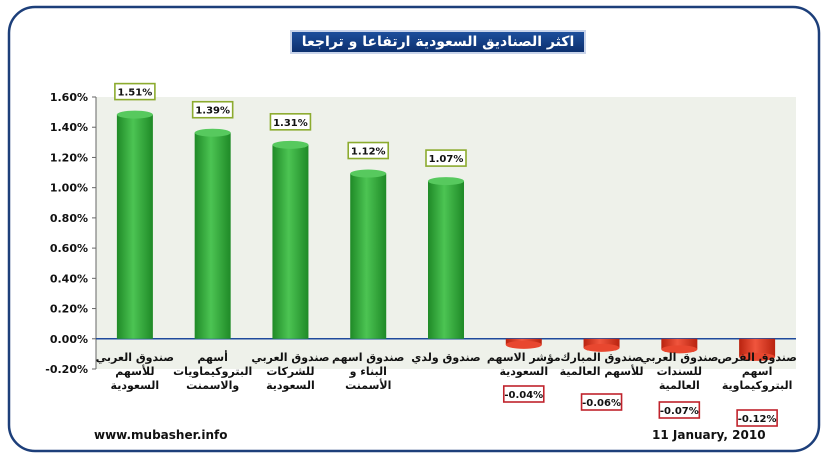  I want to click on y-tick-label: -0.20%, so click(66, 369).